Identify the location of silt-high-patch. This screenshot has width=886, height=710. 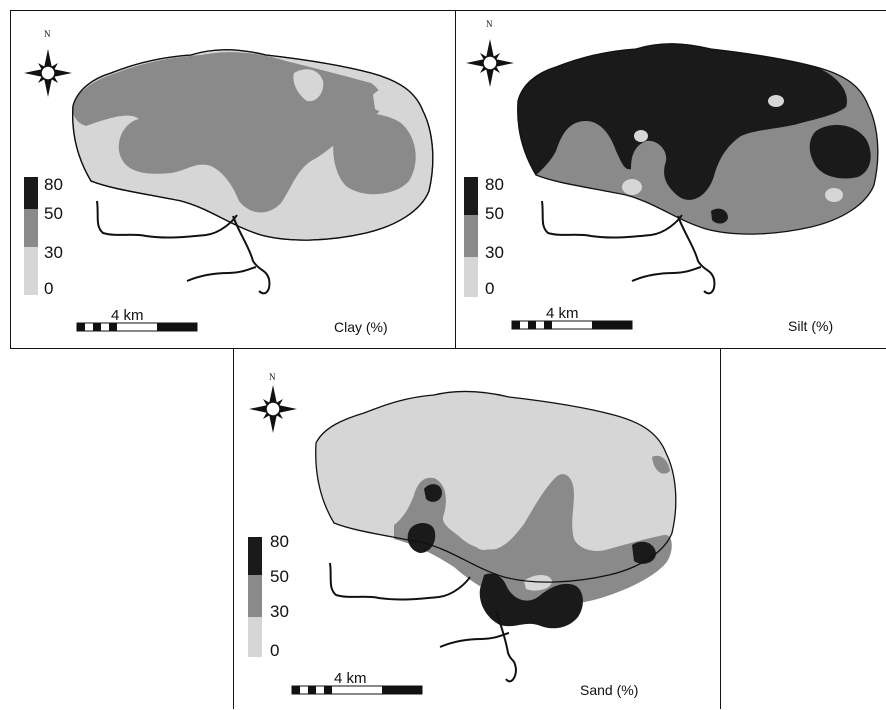
(719, 216).